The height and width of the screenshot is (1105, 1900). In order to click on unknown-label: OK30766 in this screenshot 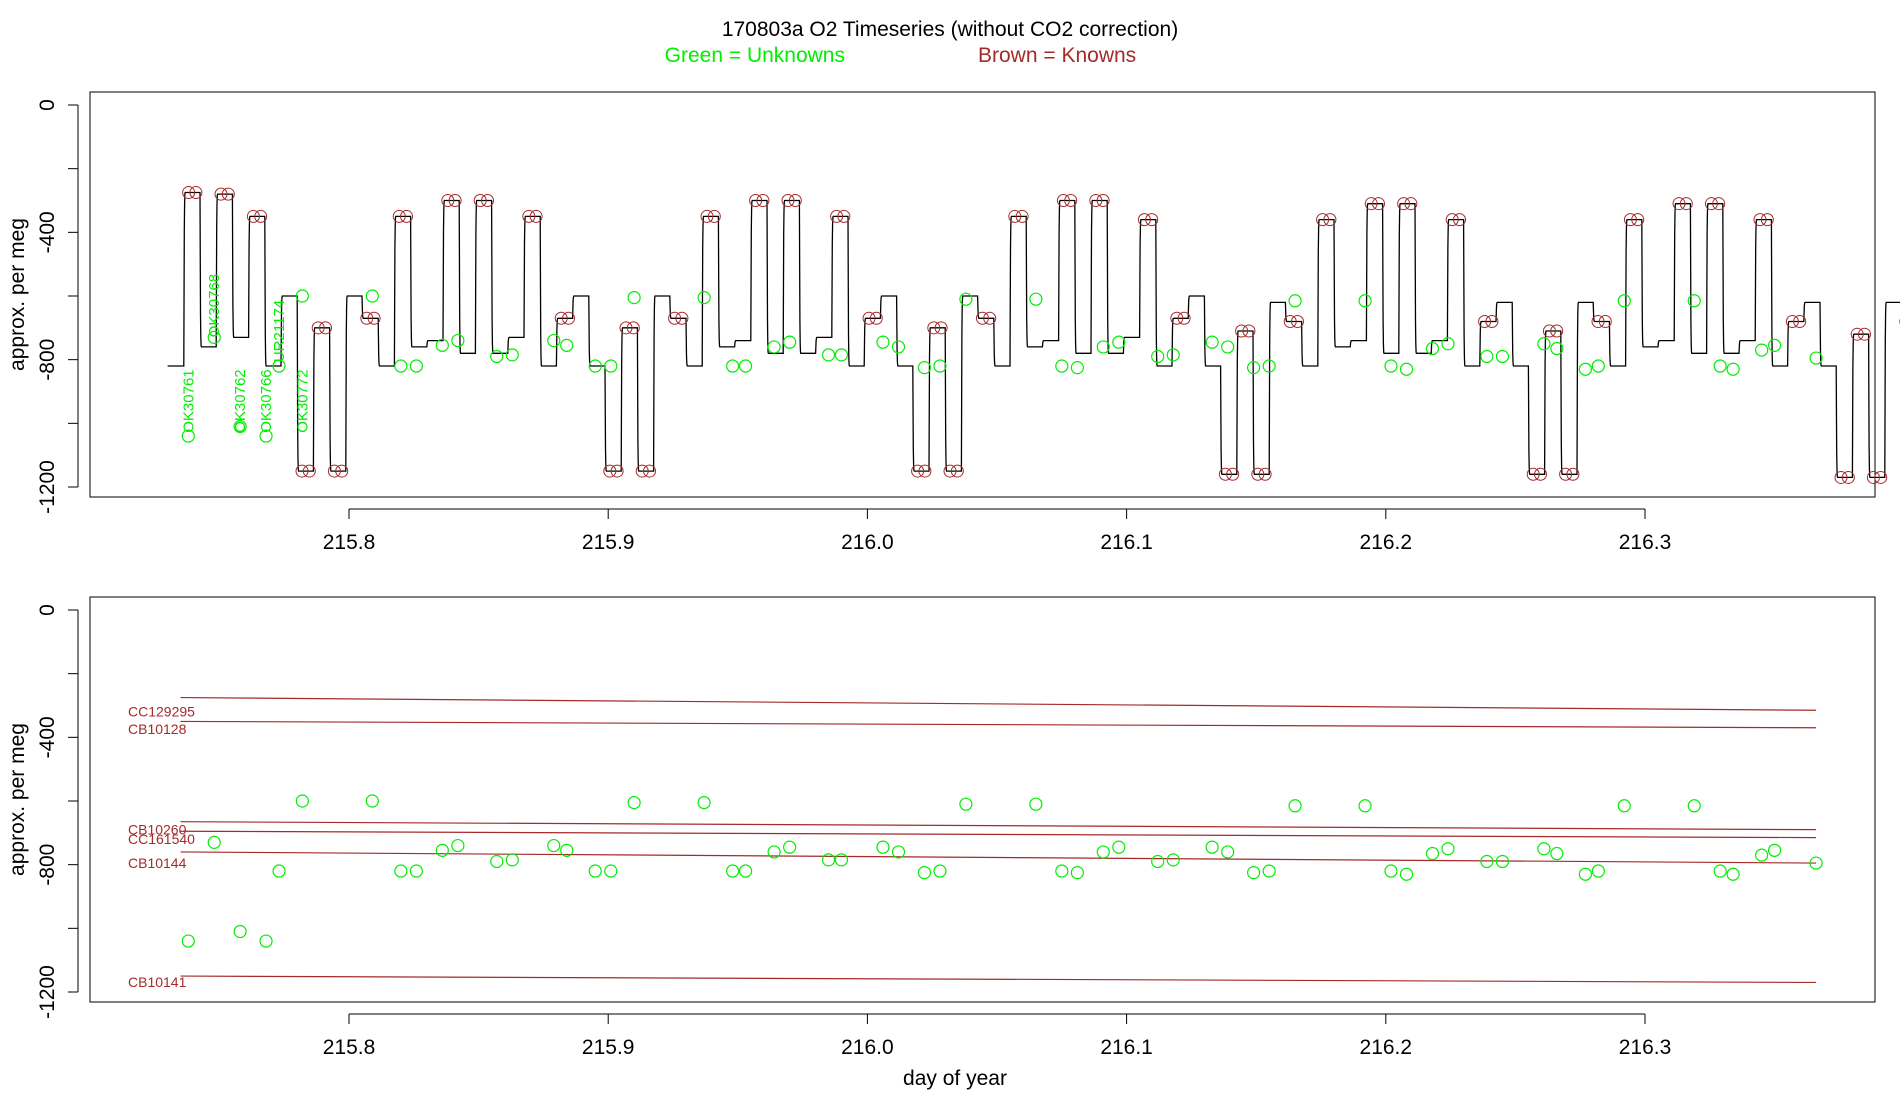, I will do `click(266, 400)`.